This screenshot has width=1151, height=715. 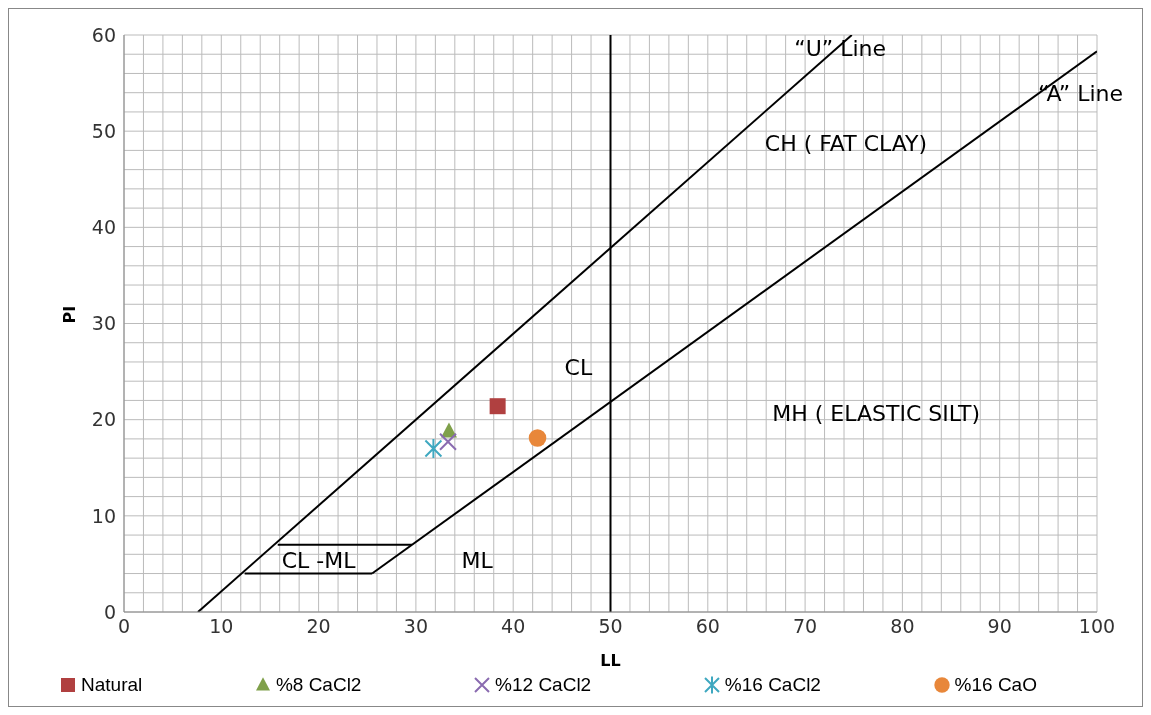 I want to click on x-tick-label: 0, so click(x=124, y=626).